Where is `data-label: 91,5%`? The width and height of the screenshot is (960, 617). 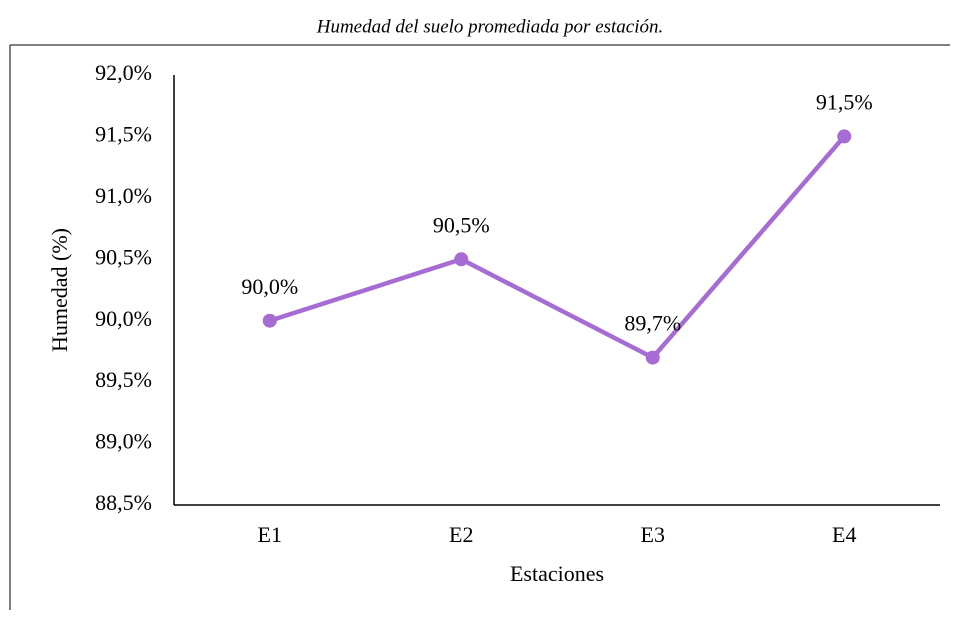 data-label: 91,5% is located at coordinates (844, 101).